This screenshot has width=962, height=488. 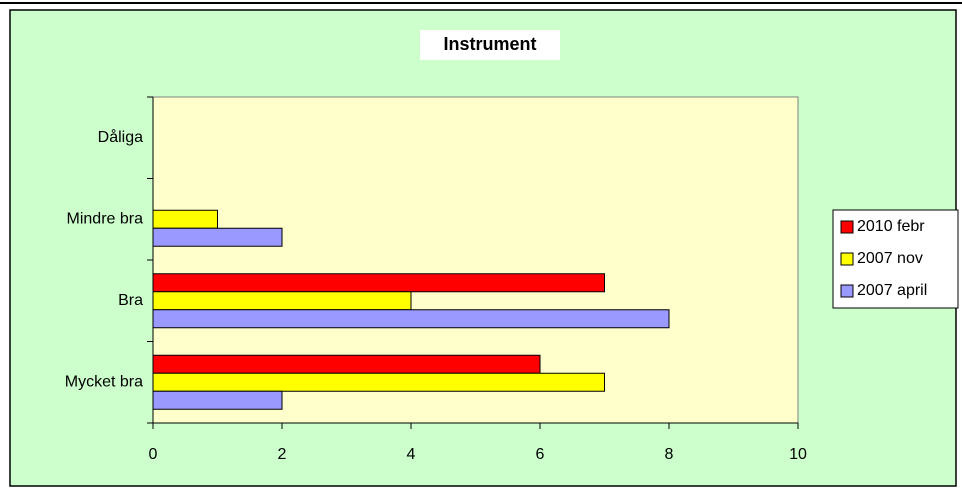 What do you see at coordinates (153, 454) in the screenshot?
I see `x-tick-label: 0` at bounding box center [153, 454].